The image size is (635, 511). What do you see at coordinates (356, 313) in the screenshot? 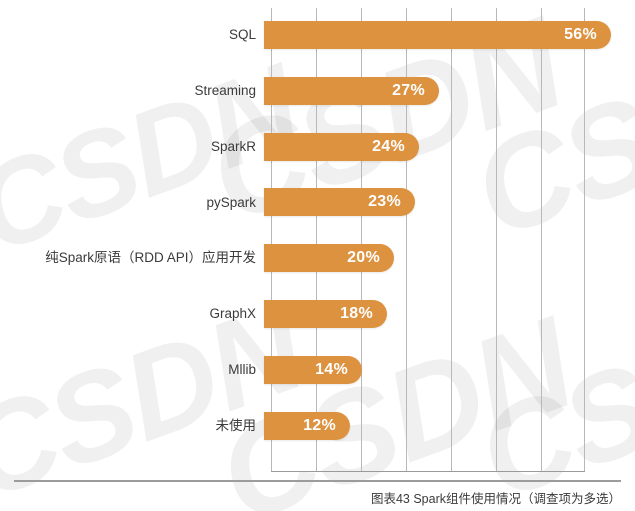
I see `bar-value-label: 18%` at bounding box center [356, 313].